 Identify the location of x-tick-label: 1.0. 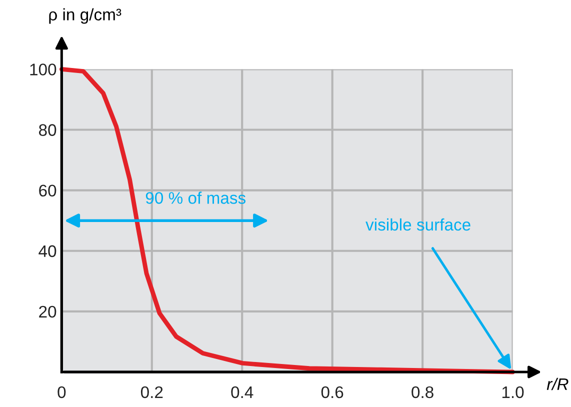
(513, 392).